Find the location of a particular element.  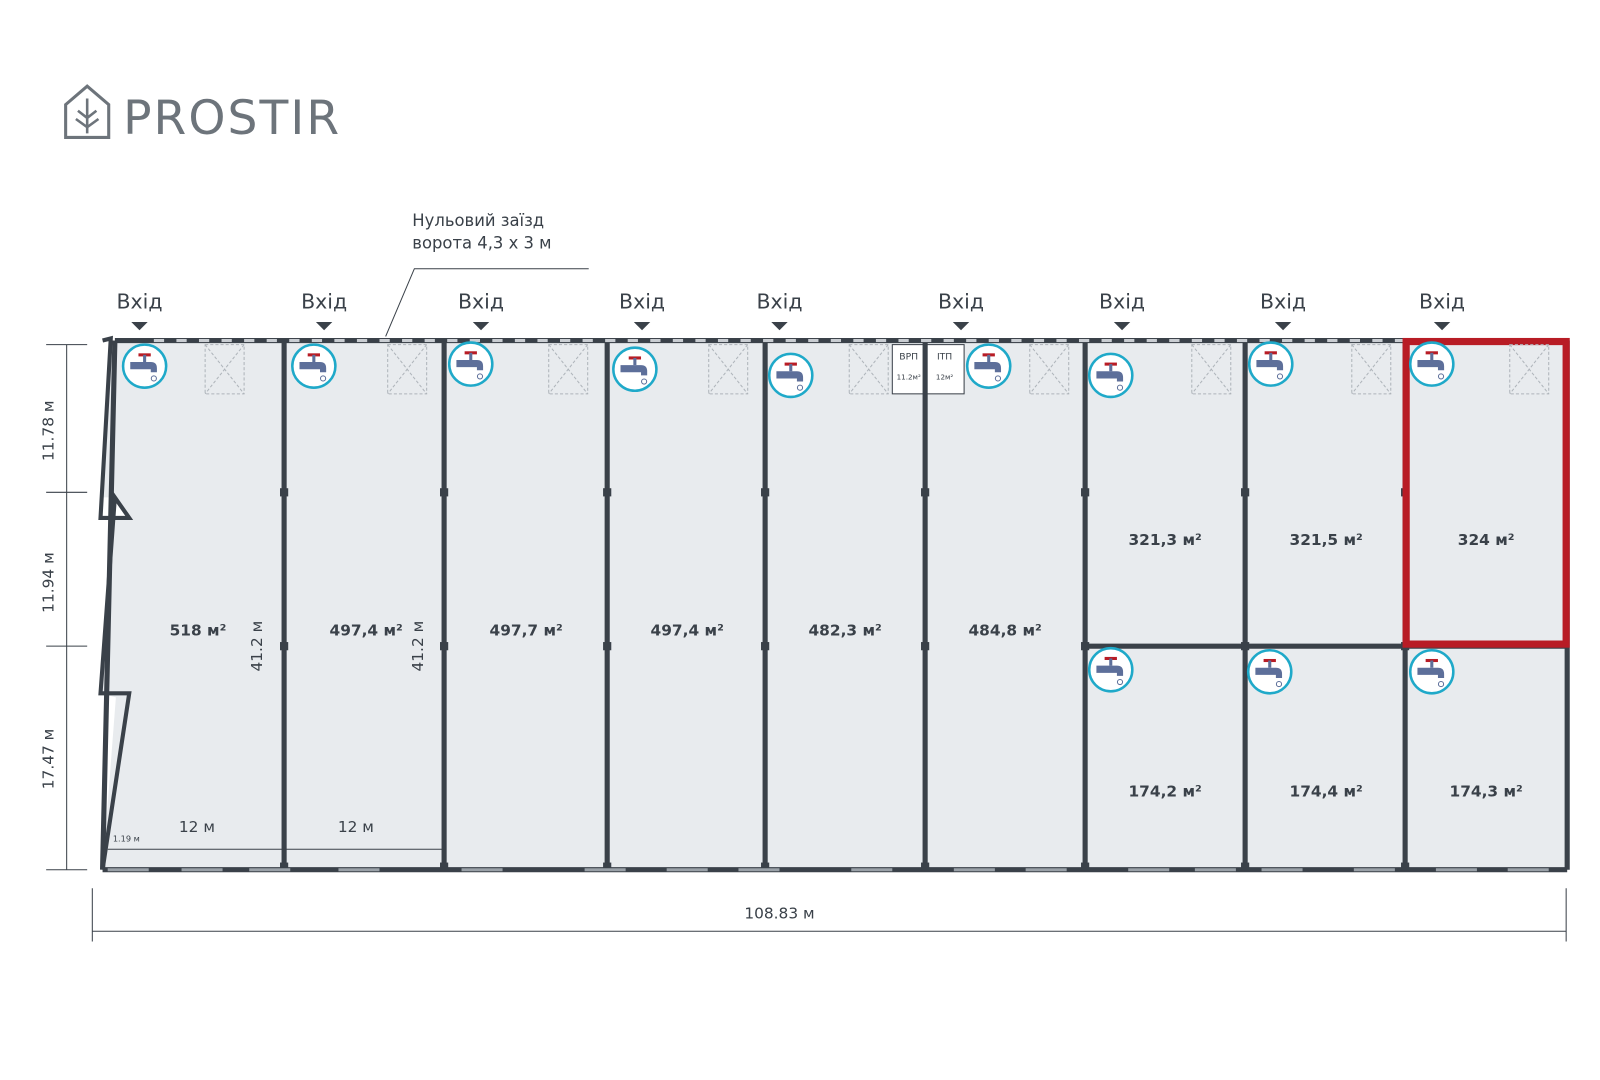

dimension-label: 1.19 м is located at coordinates (126, 838).